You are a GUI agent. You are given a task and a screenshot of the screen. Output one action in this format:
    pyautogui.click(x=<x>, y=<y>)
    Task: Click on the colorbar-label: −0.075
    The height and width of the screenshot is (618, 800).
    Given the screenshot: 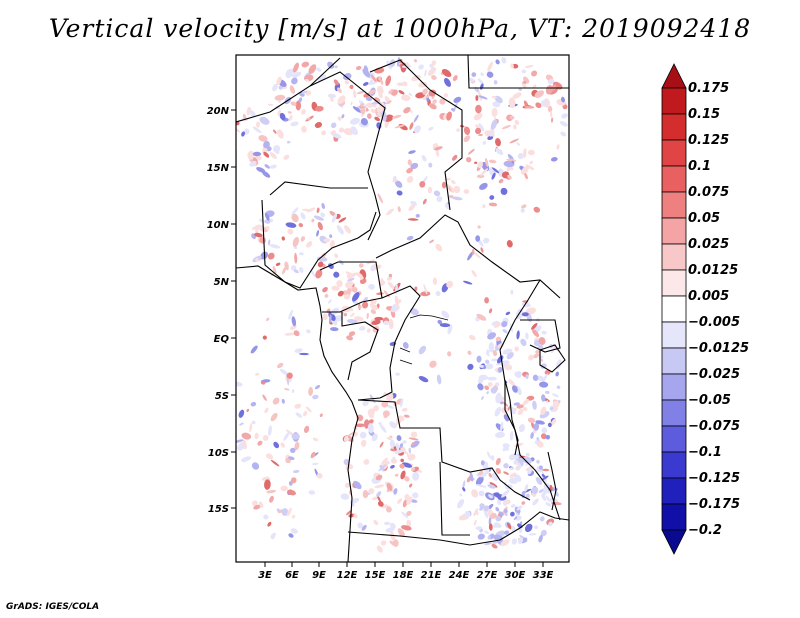 What is the action you would take?
    pyautogui.click(x=714, y=426)
    